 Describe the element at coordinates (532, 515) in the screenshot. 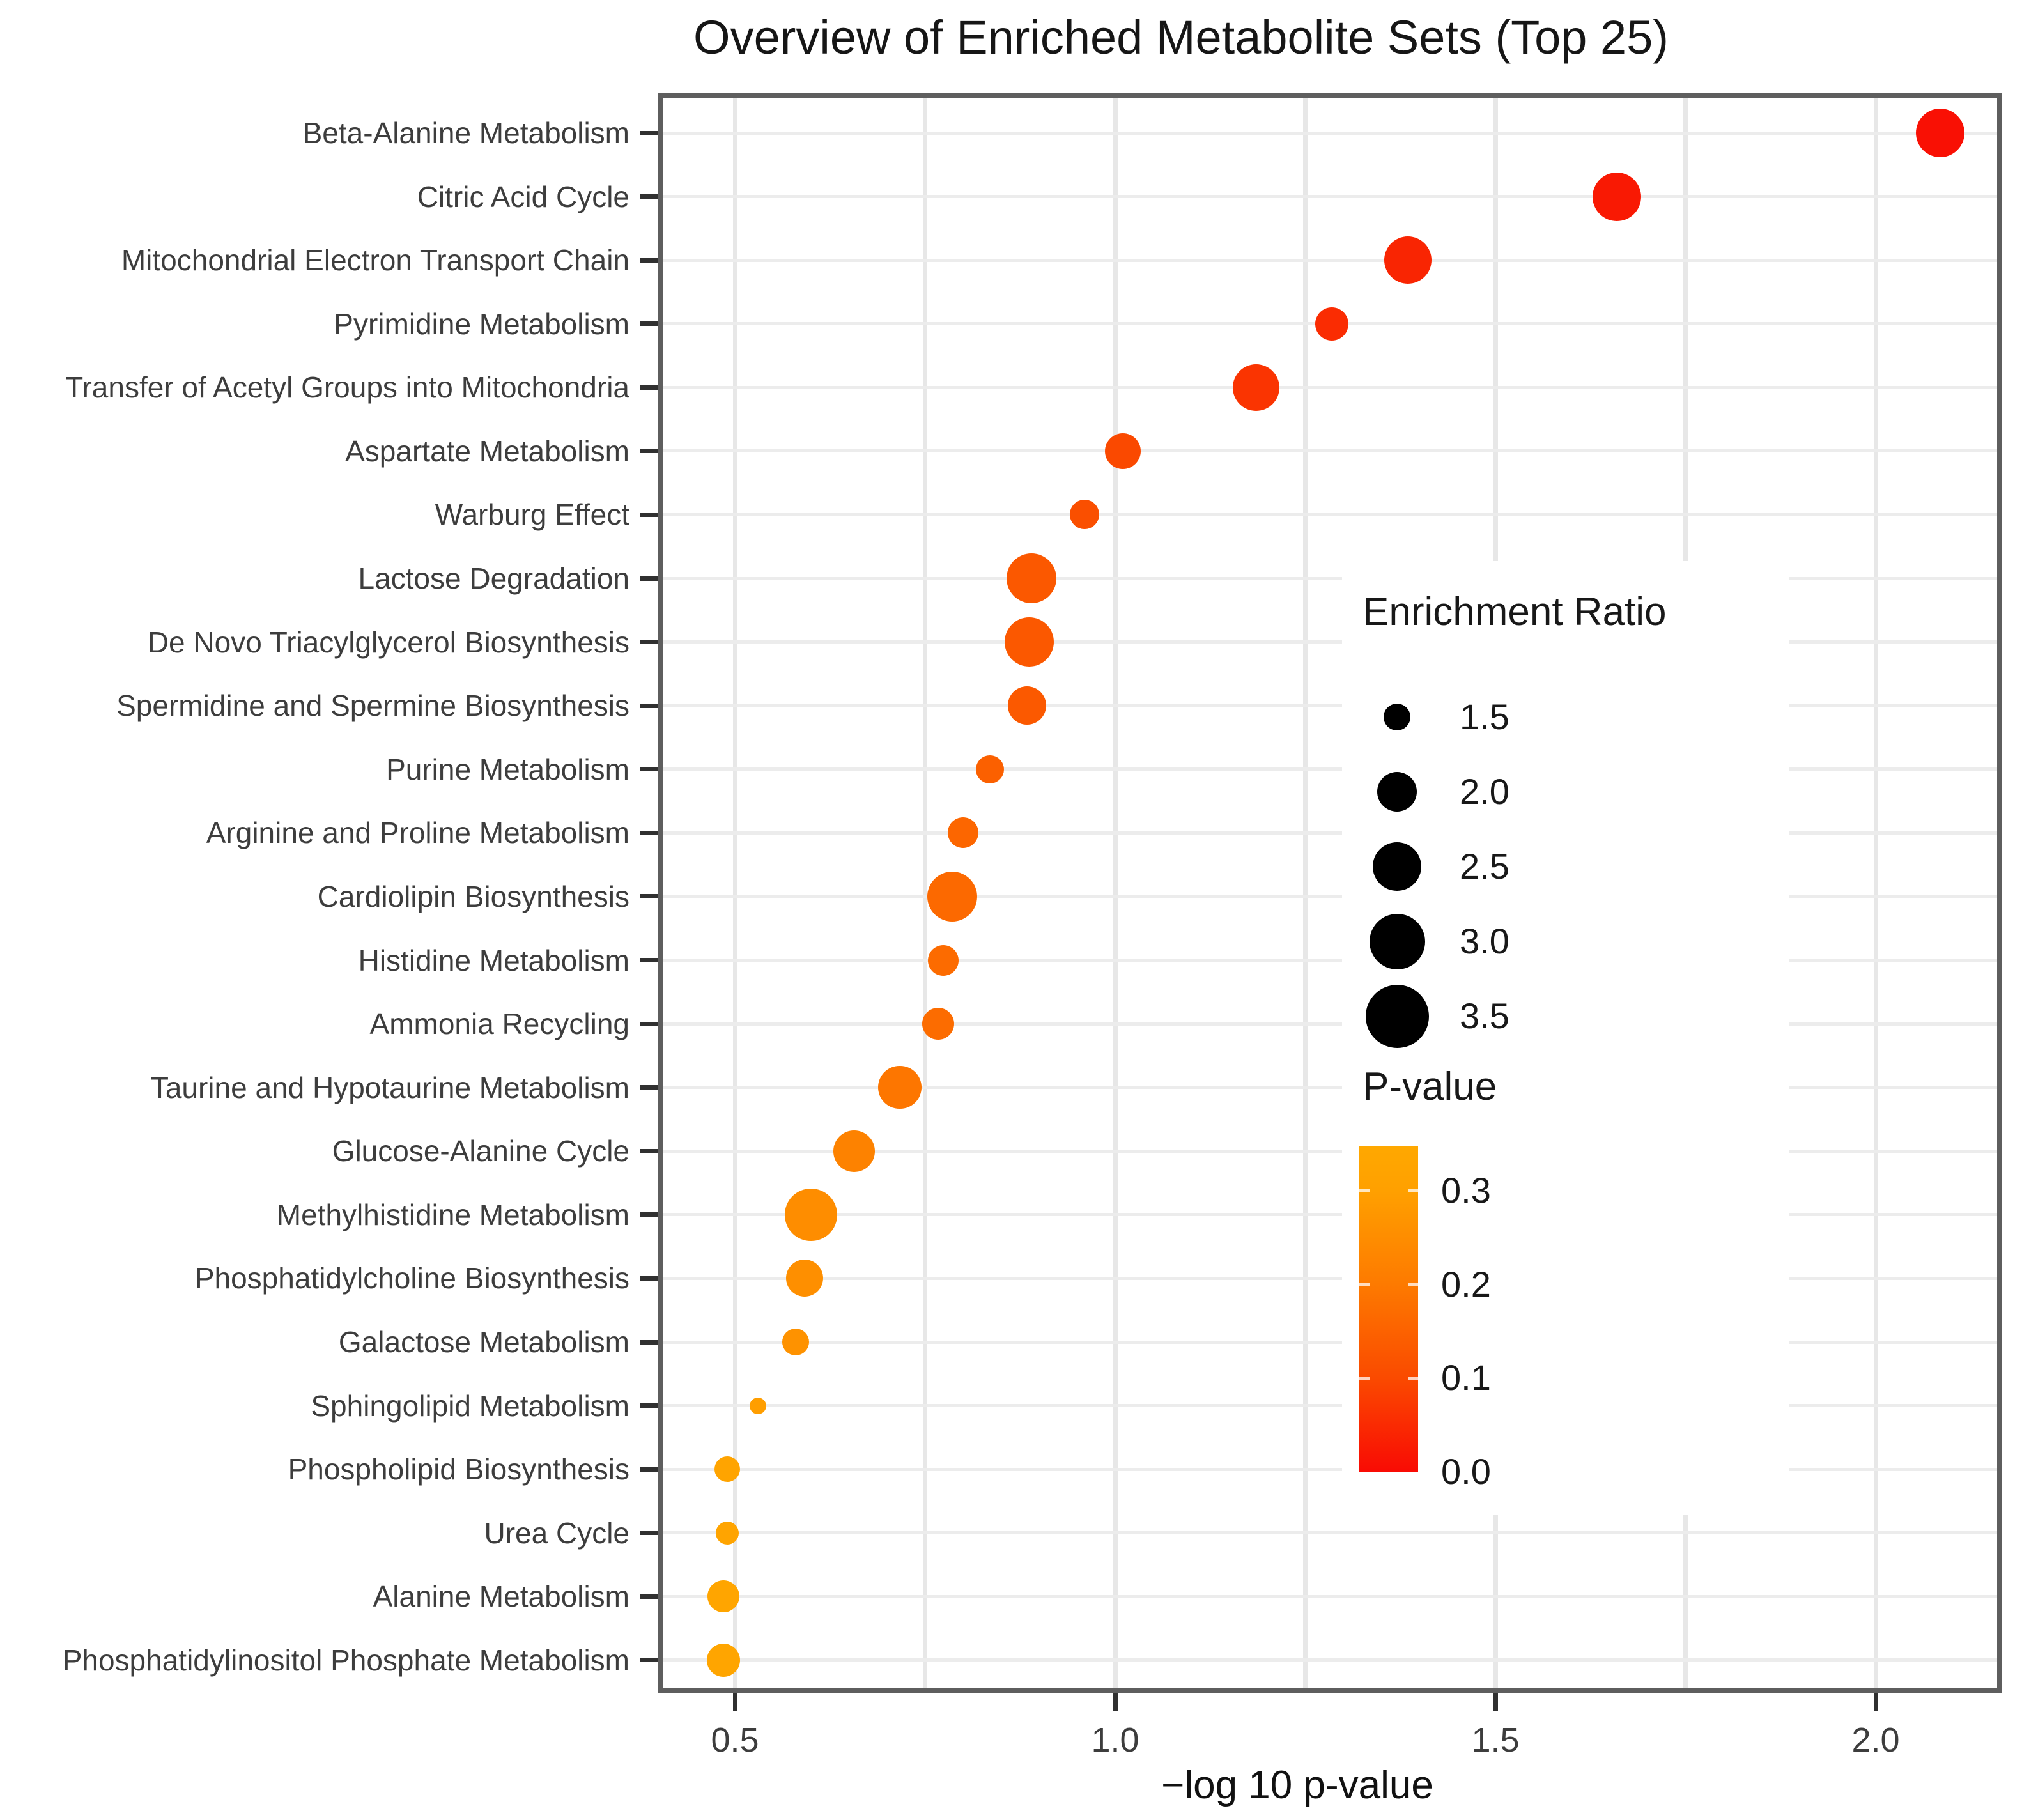

I see `y-axis-label: Warburg Effect` at that location.